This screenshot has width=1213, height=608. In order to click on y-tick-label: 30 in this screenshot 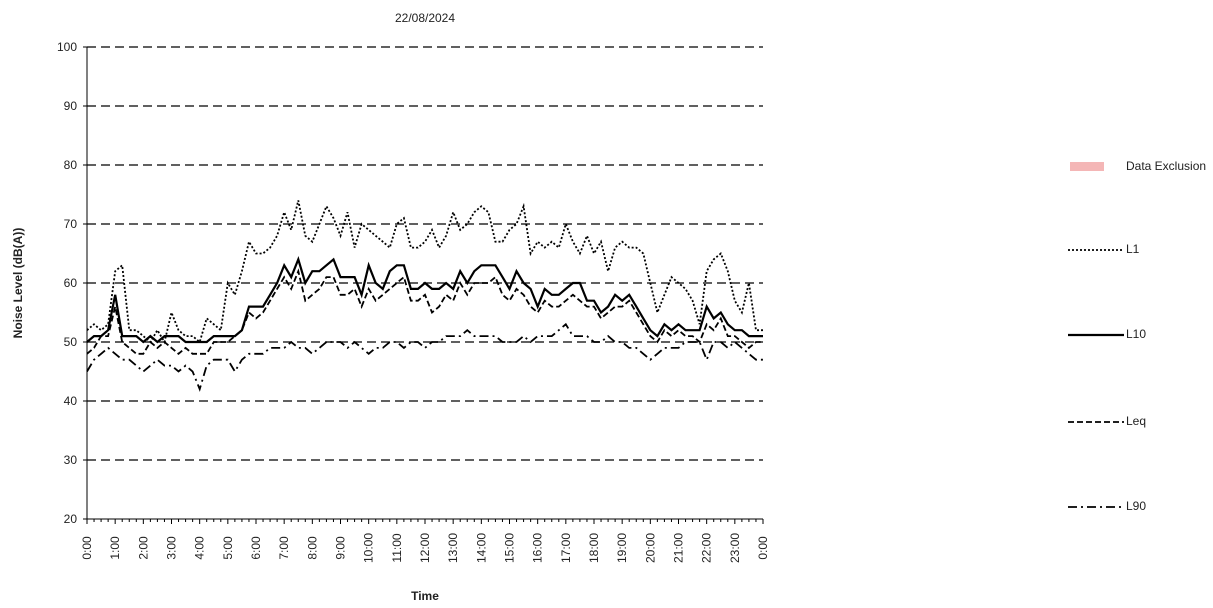, I will do `click(71, 460)`.